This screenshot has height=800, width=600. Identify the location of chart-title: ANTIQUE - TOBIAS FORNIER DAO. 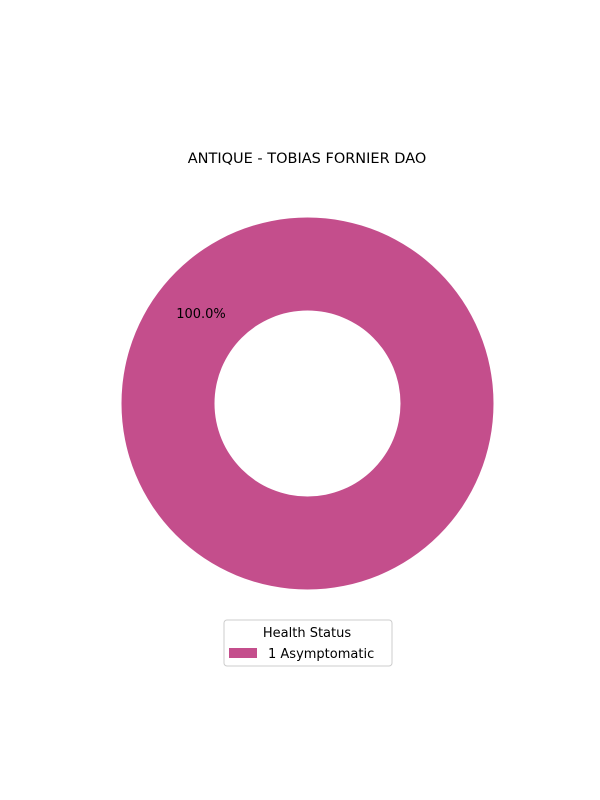
(307, 159).